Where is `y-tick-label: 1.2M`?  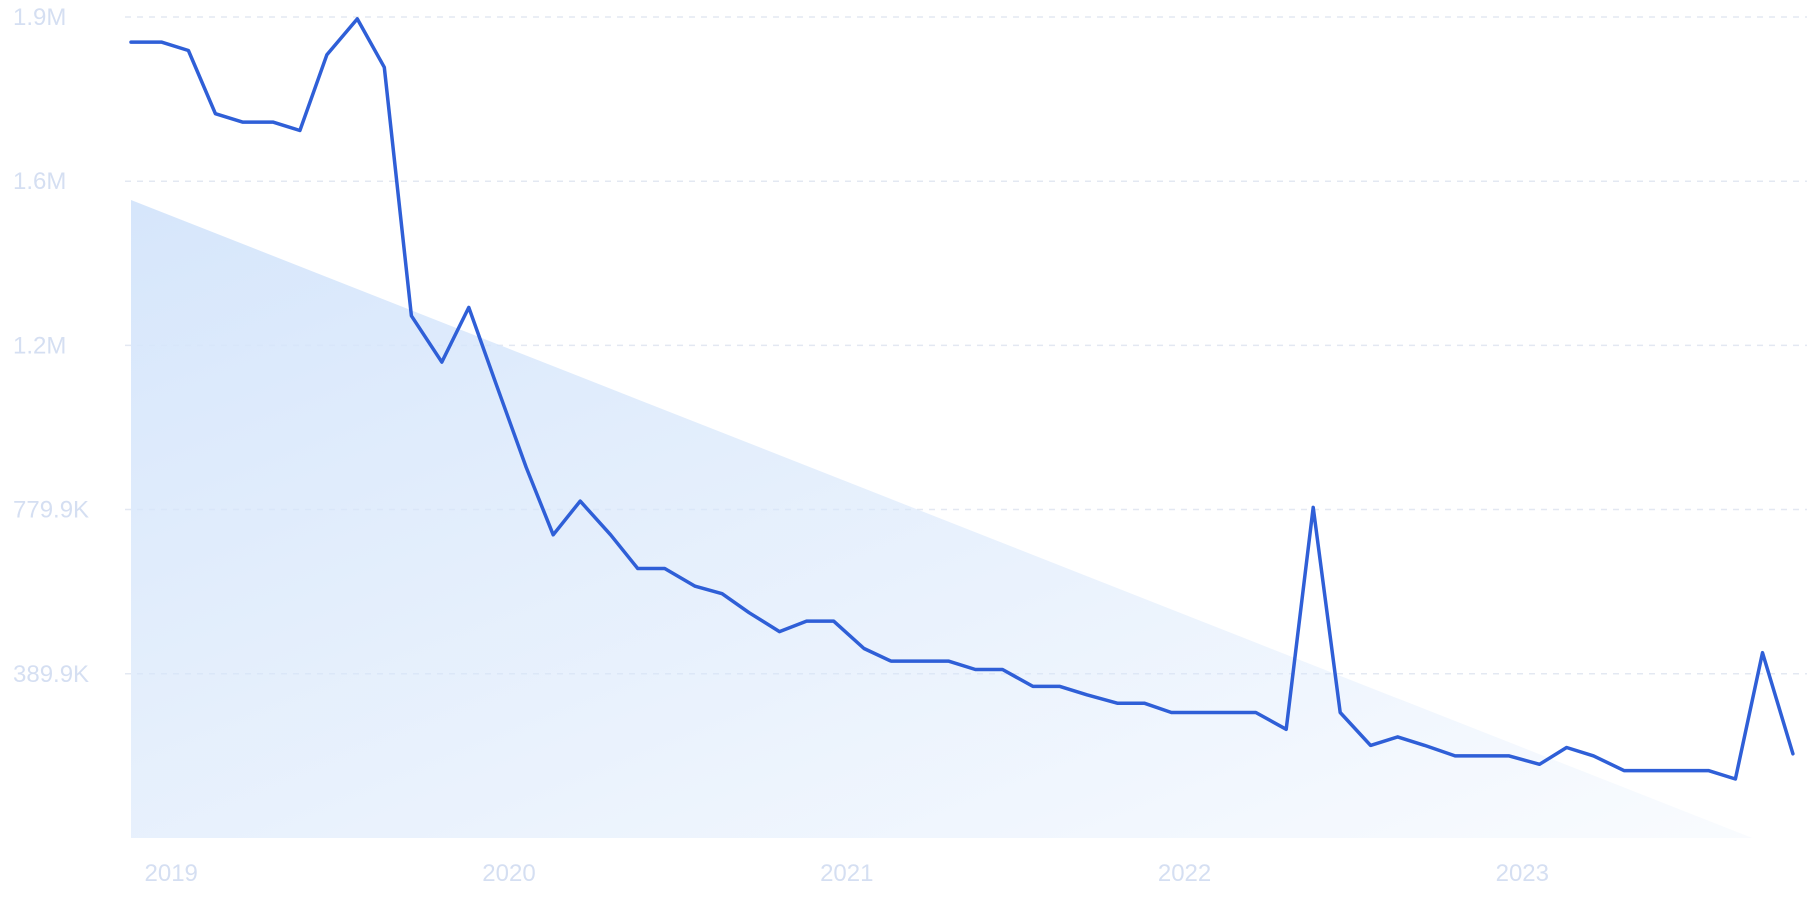 y-tick-label: 1.2M is located at coordinates (39, 345).